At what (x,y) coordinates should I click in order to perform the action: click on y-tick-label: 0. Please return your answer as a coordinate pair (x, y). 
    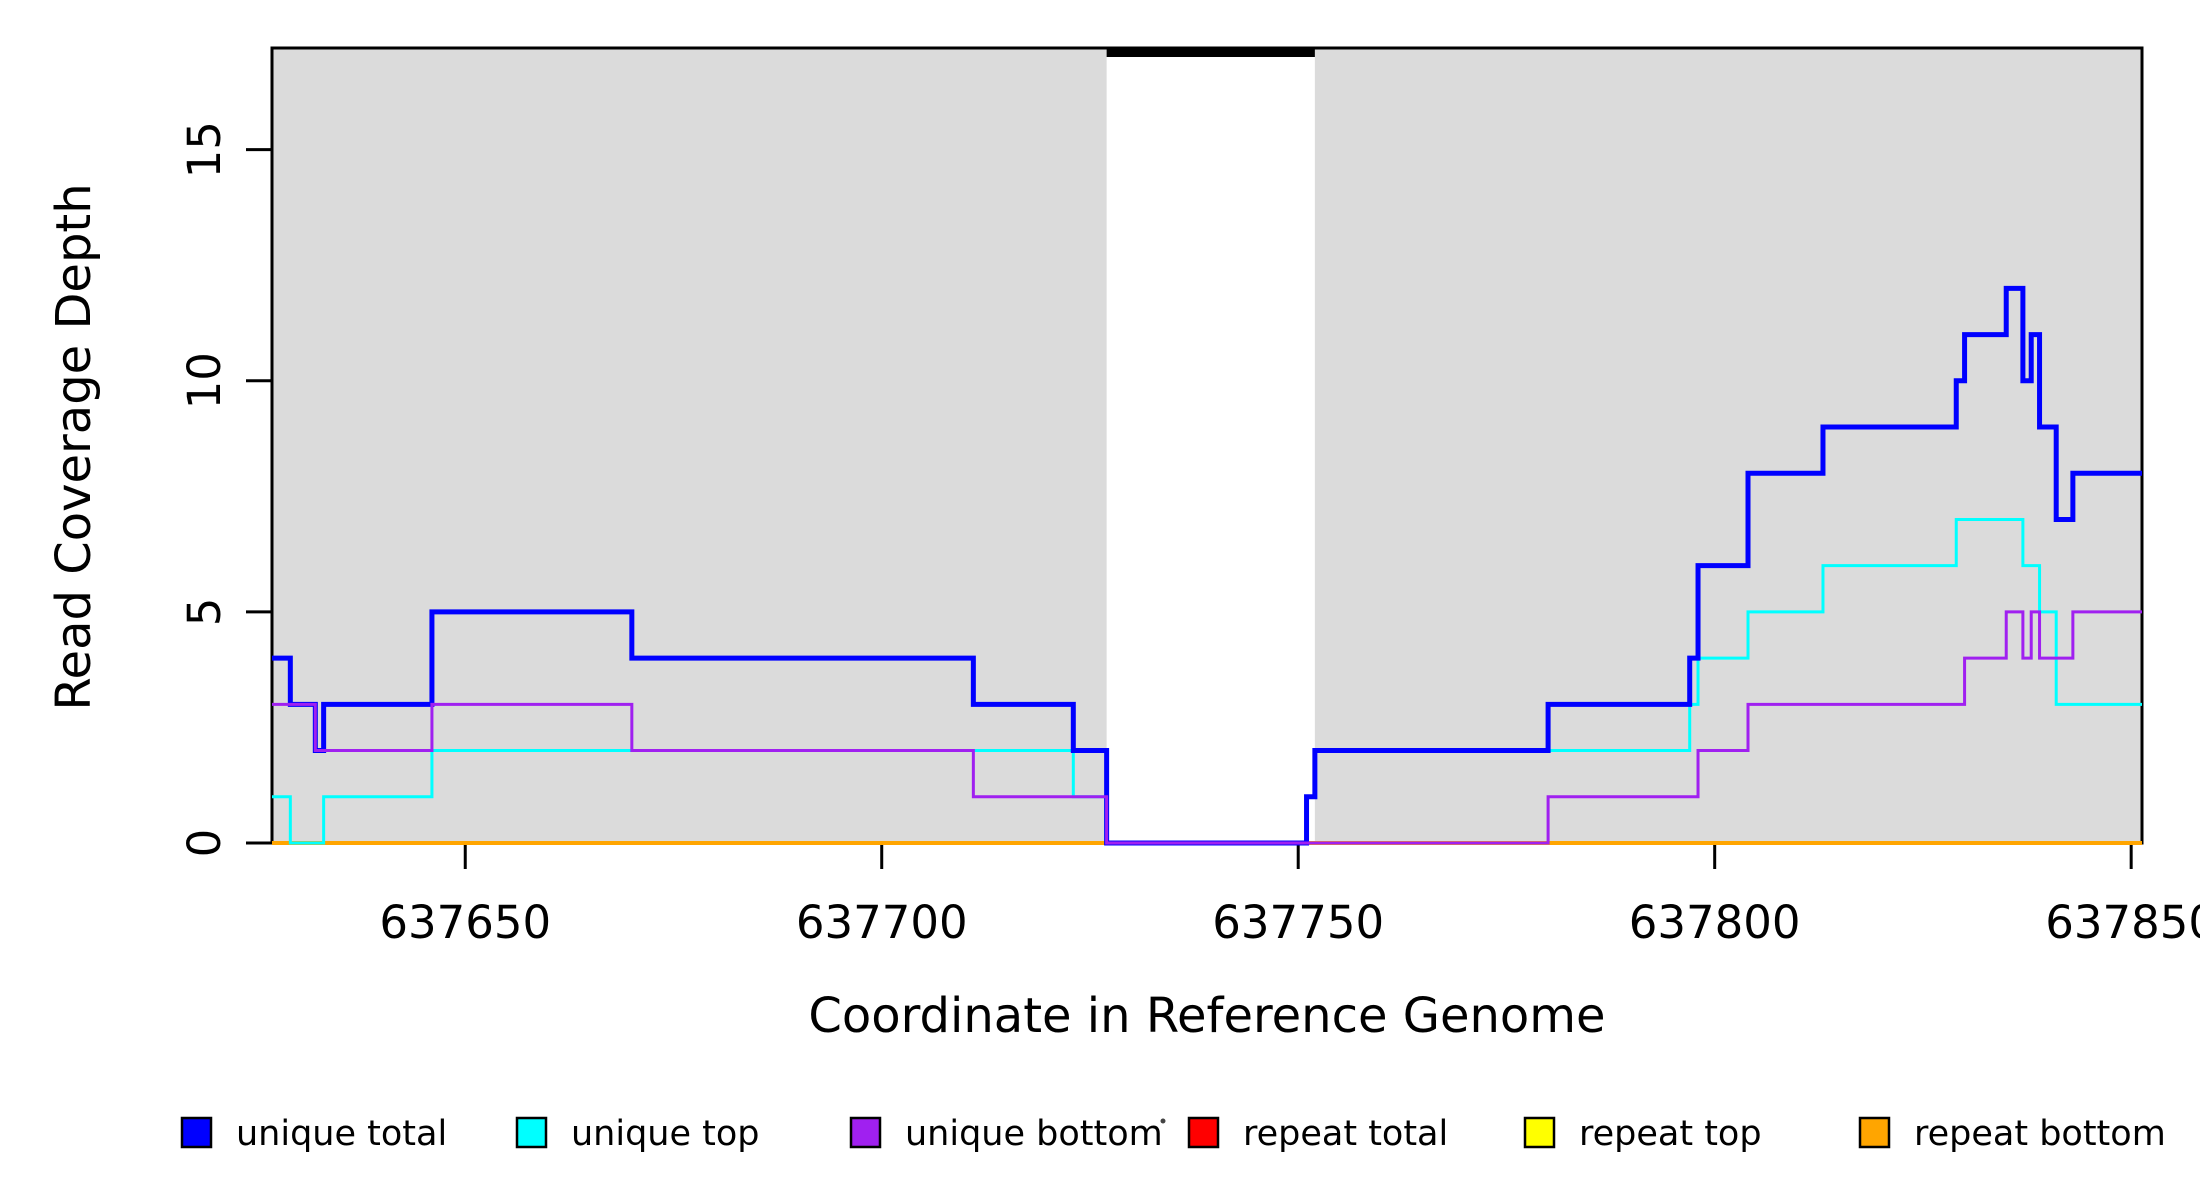
    Looking at the image, I should click on (204, 843).